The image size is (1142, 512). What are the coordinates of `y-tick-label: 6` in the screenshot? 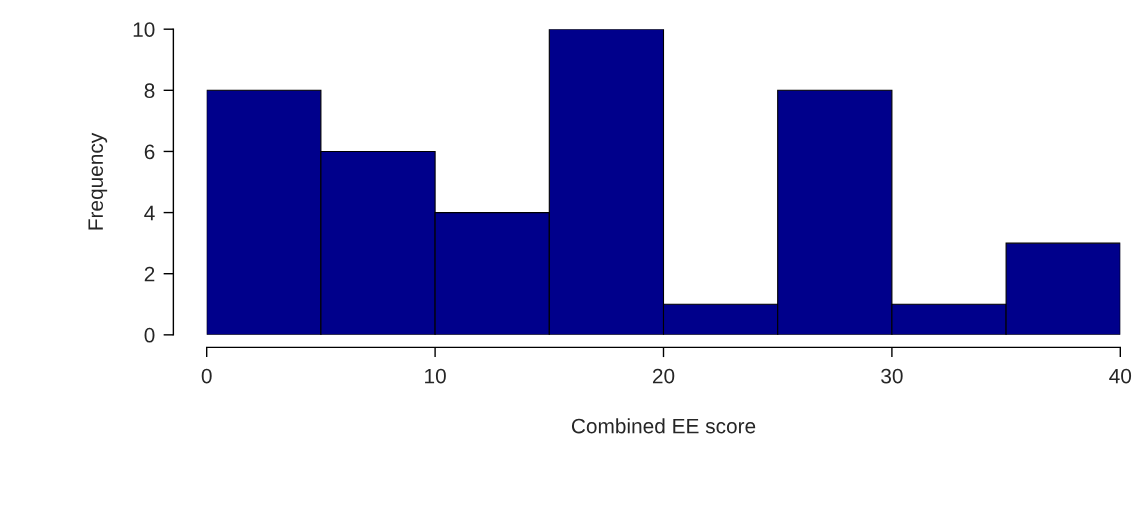 It's located at (149, 152).